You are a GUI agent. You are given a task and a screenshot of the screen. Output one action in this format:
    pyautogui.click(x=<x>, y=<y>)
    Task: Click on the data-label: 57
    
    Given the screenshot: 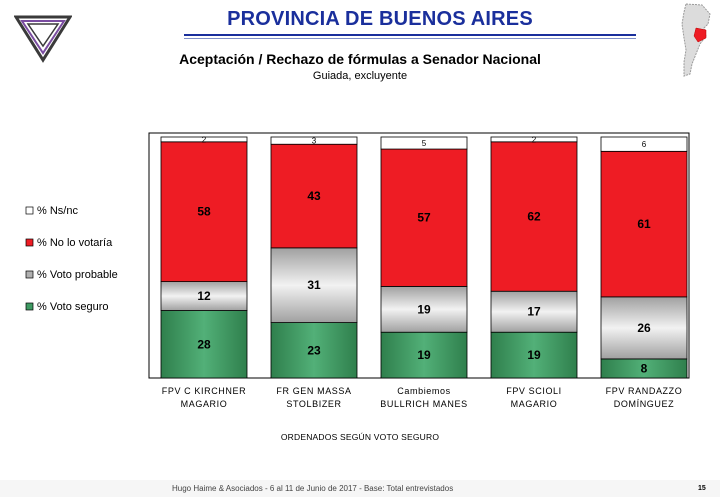 What is the action you would take?
    pyautogui.click(x=424, y=218)
    